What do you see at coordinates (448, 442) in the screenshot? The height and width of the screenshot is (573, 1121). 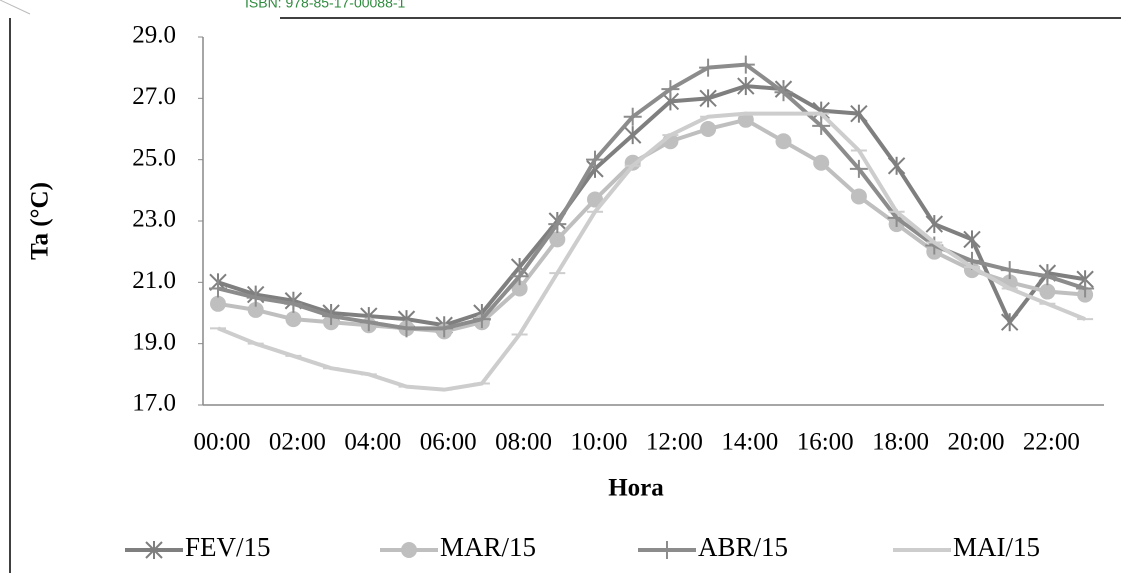 I see `x-tick-label: 06:00` at bounding box center [448, 442].